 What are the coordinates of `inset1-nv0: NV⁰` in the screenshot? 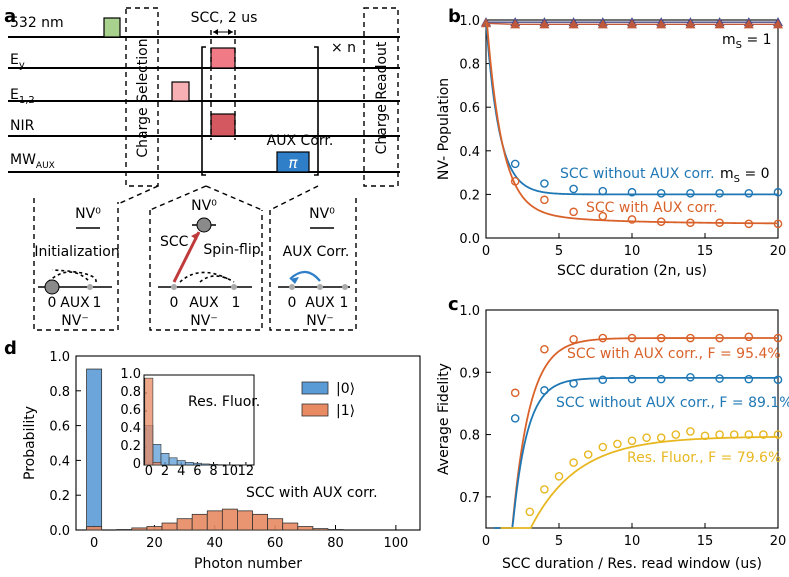 It's located at (88, 214).